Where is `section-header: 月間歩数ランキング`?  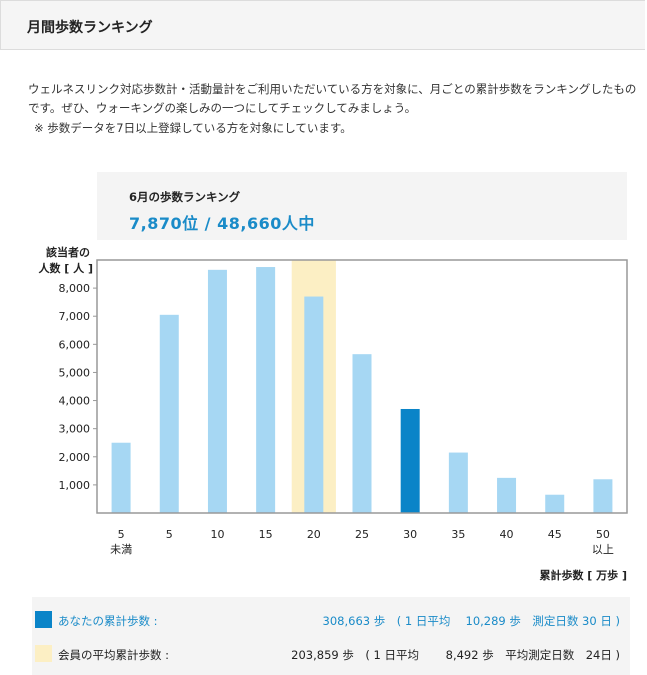
section-header: 月間歩数ランキング is located at coordinates (322, 25).